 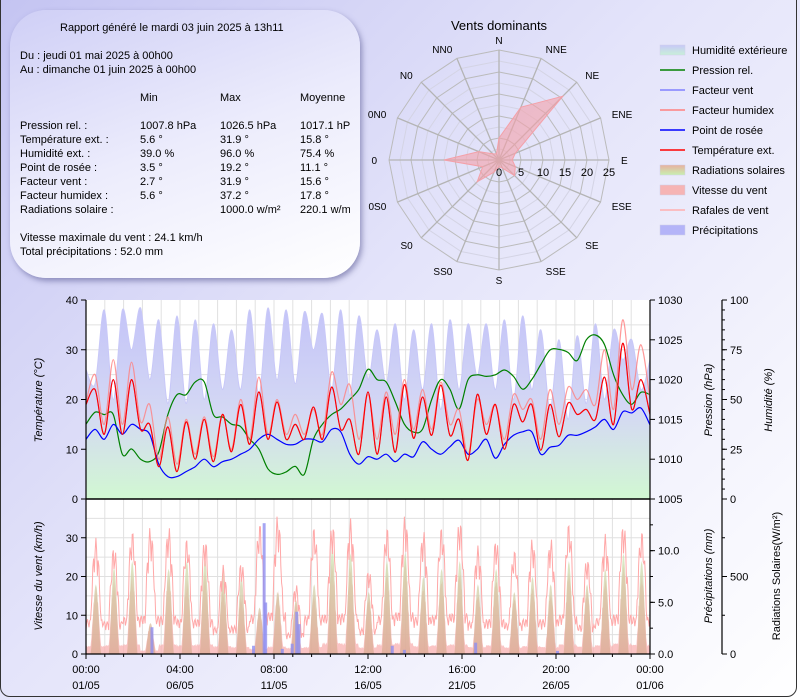 What do you see at coordinates (250, 210) in the screenshot?
I see `row-max: 1000.0 w/m²` at bounding box center [250, 210].